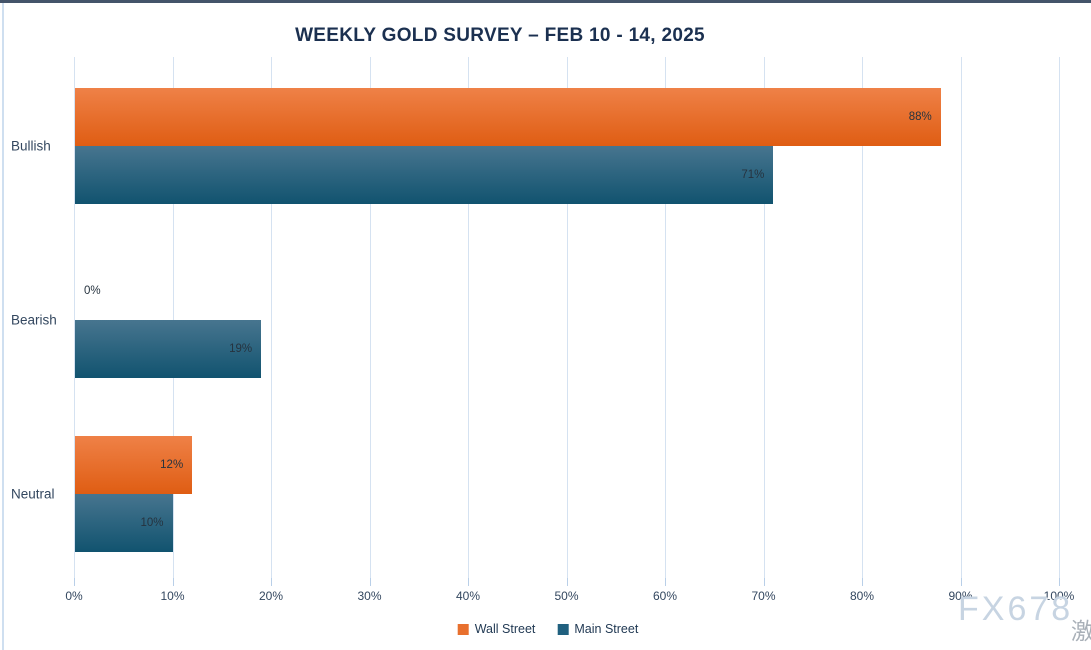 The image size is (1091, 650). I want to click on x-tick-label: 50%, so click(566, 596).